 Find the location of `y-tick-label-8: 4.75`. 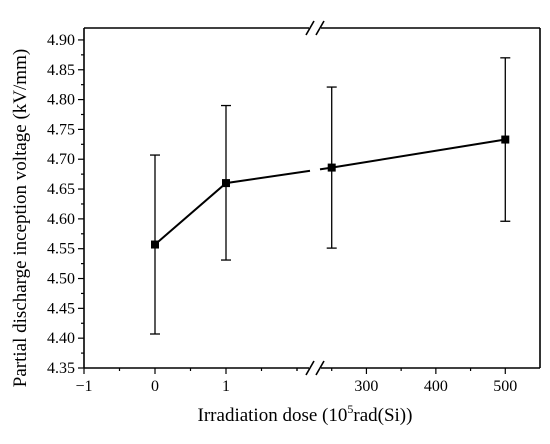

y-tick-label-8: 4.75 is located at coordinates (61, 129).